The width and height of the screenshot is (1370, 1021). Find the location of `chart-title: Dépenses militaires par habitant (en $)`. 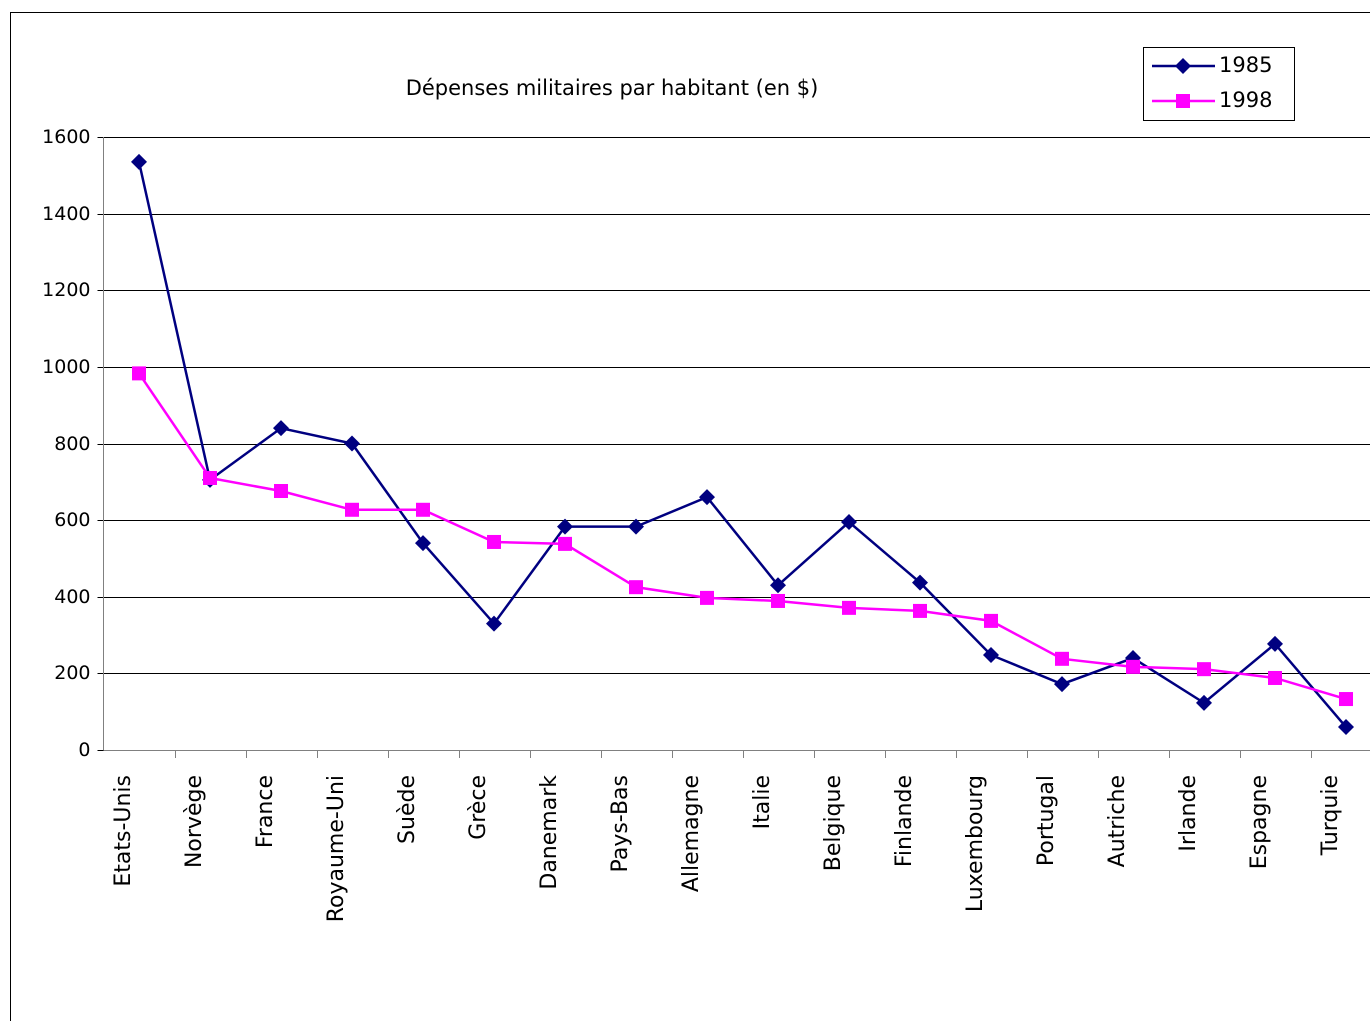

chart-title: Dépenses militaires par habitant (en $) is located at coordinates (612, 88).